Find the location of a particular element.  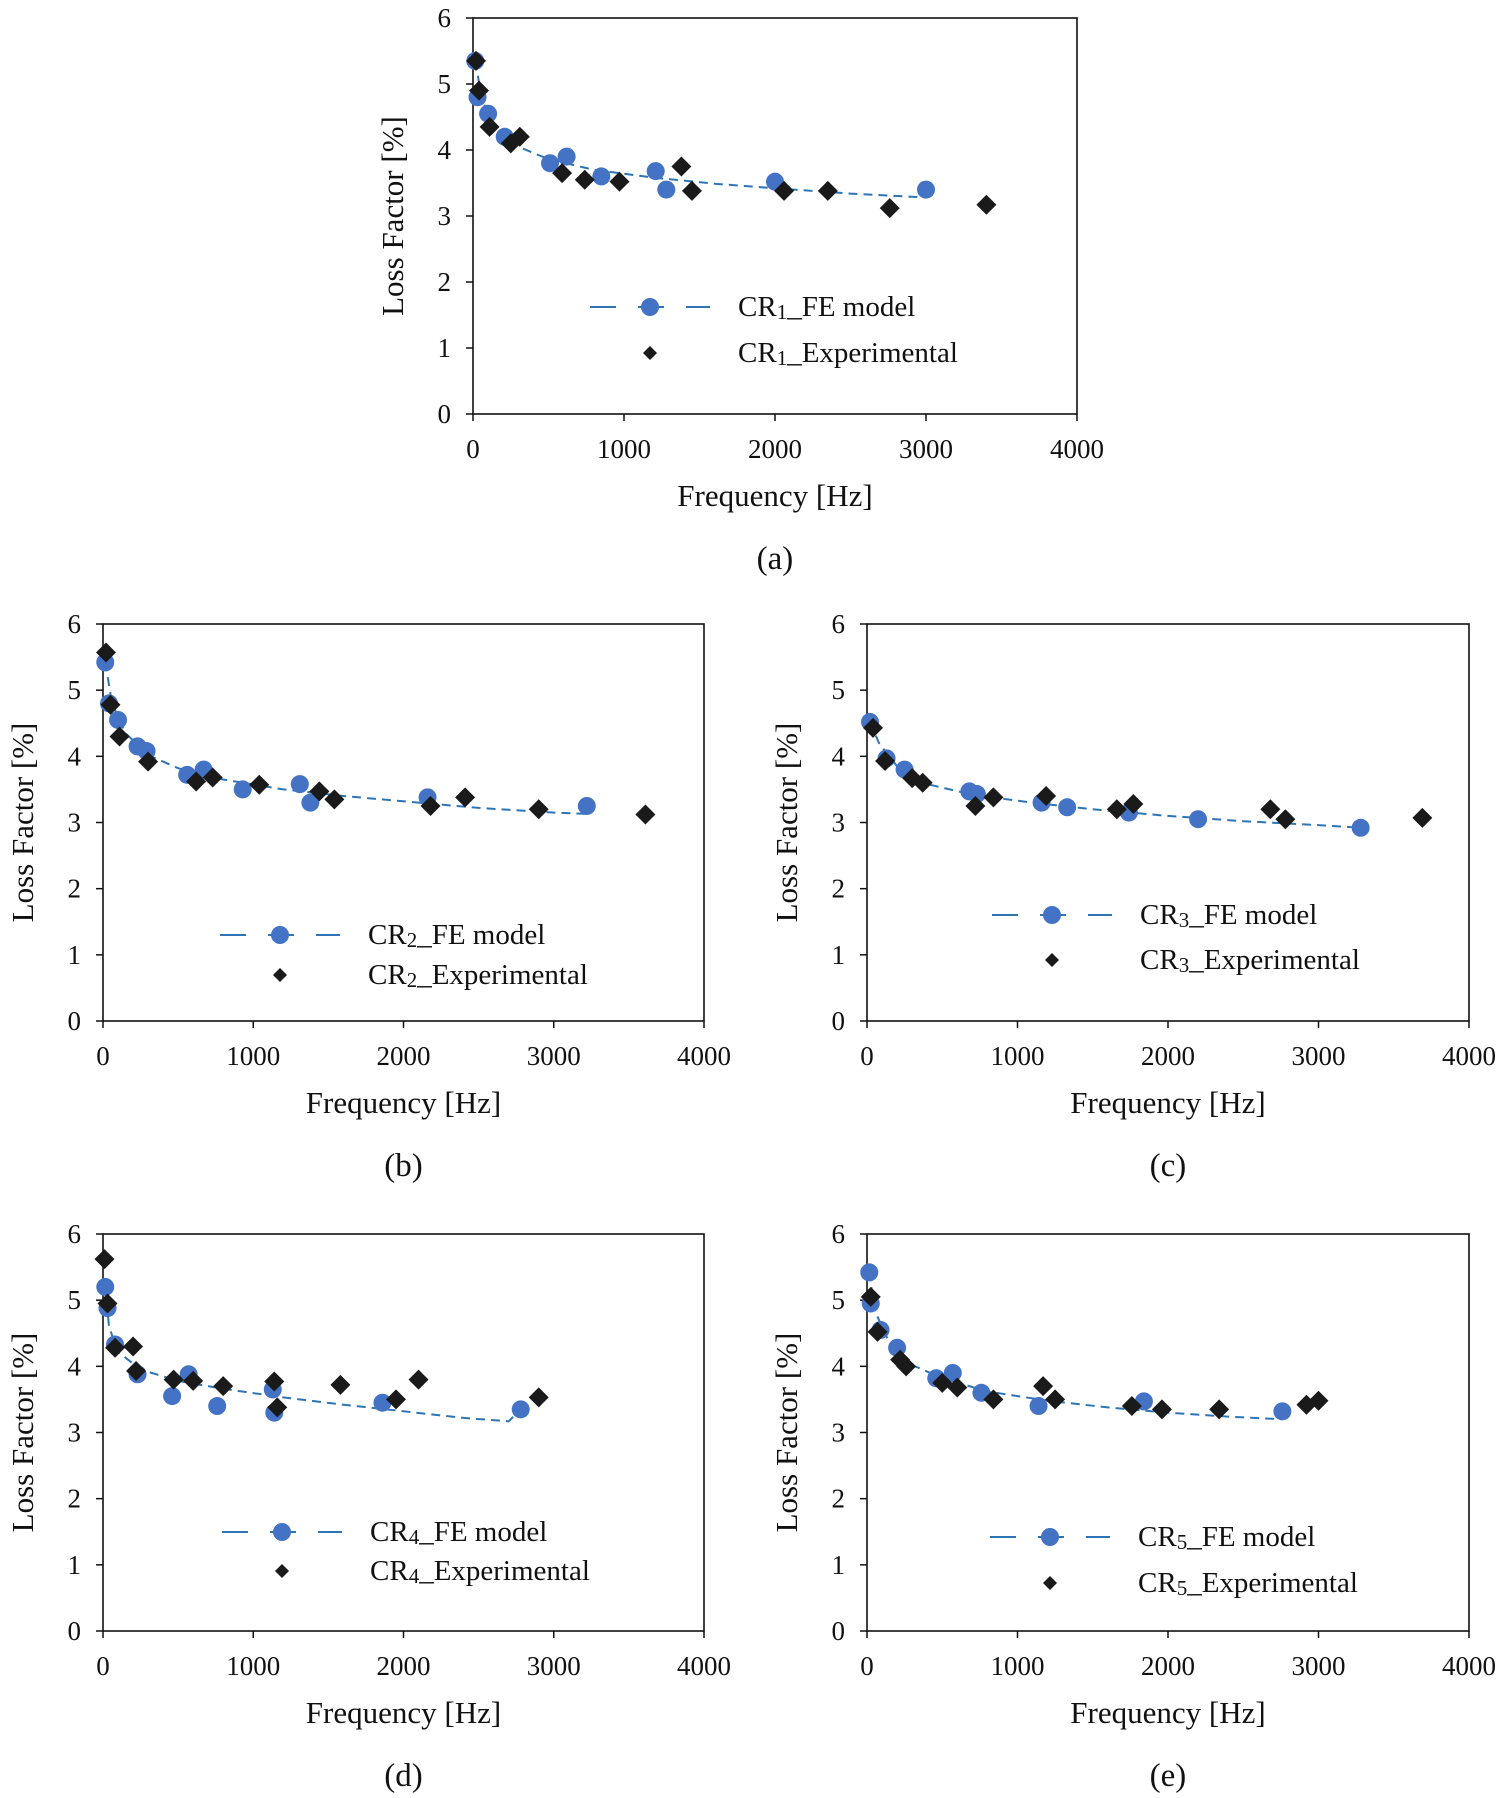

legend-experimental-label: CR3_Experimental is located at coordinates (1250, 960).